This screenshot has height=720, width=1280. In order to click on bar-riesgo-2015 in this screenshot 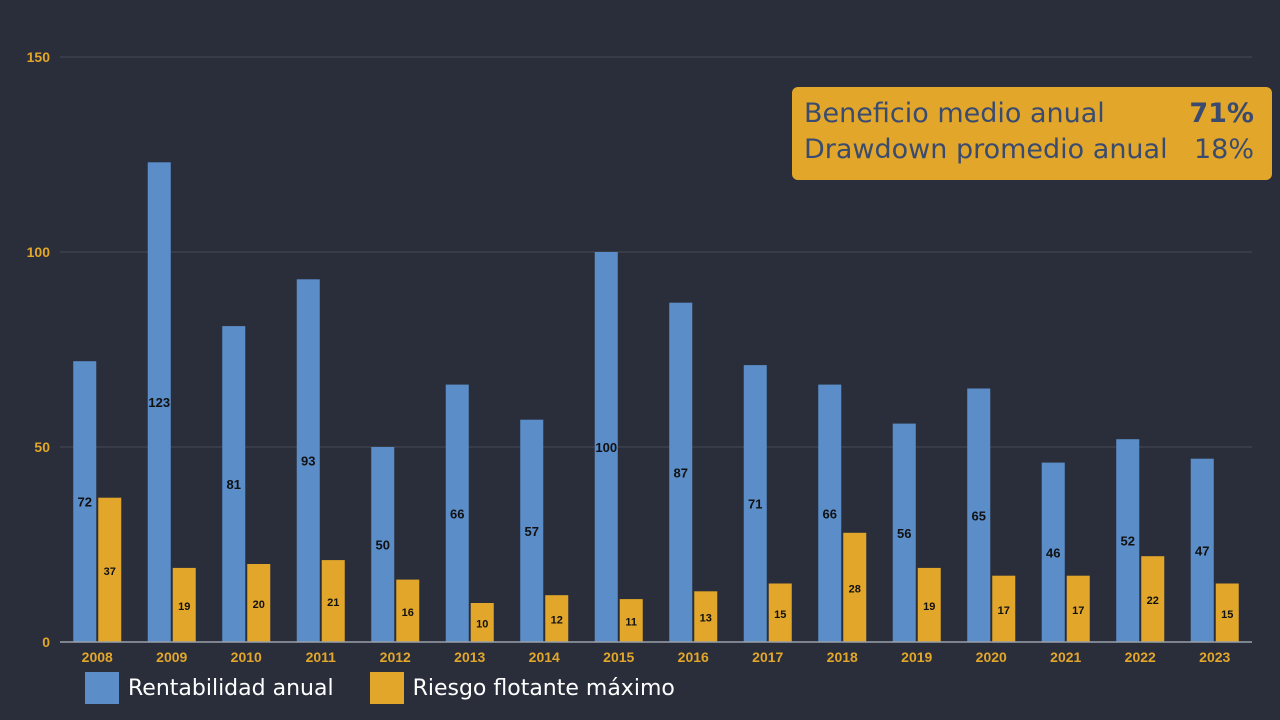, I will do `click(631, 620)`.